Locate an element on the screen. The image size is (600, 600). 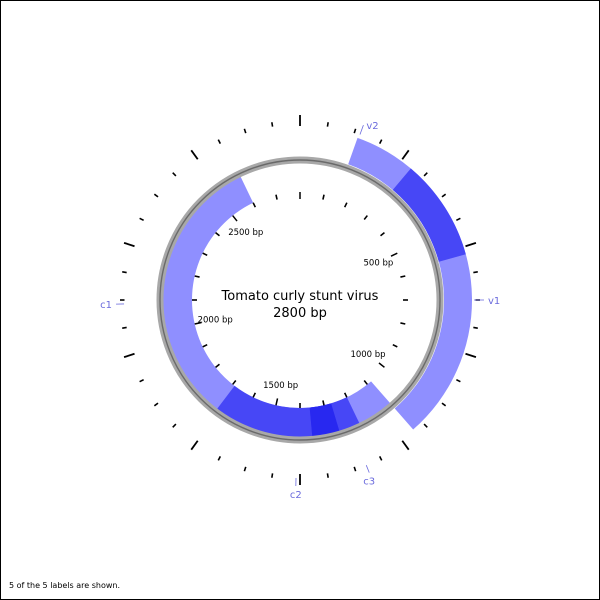
bp-label: 1500 bp is located at coordinates (280, 386).